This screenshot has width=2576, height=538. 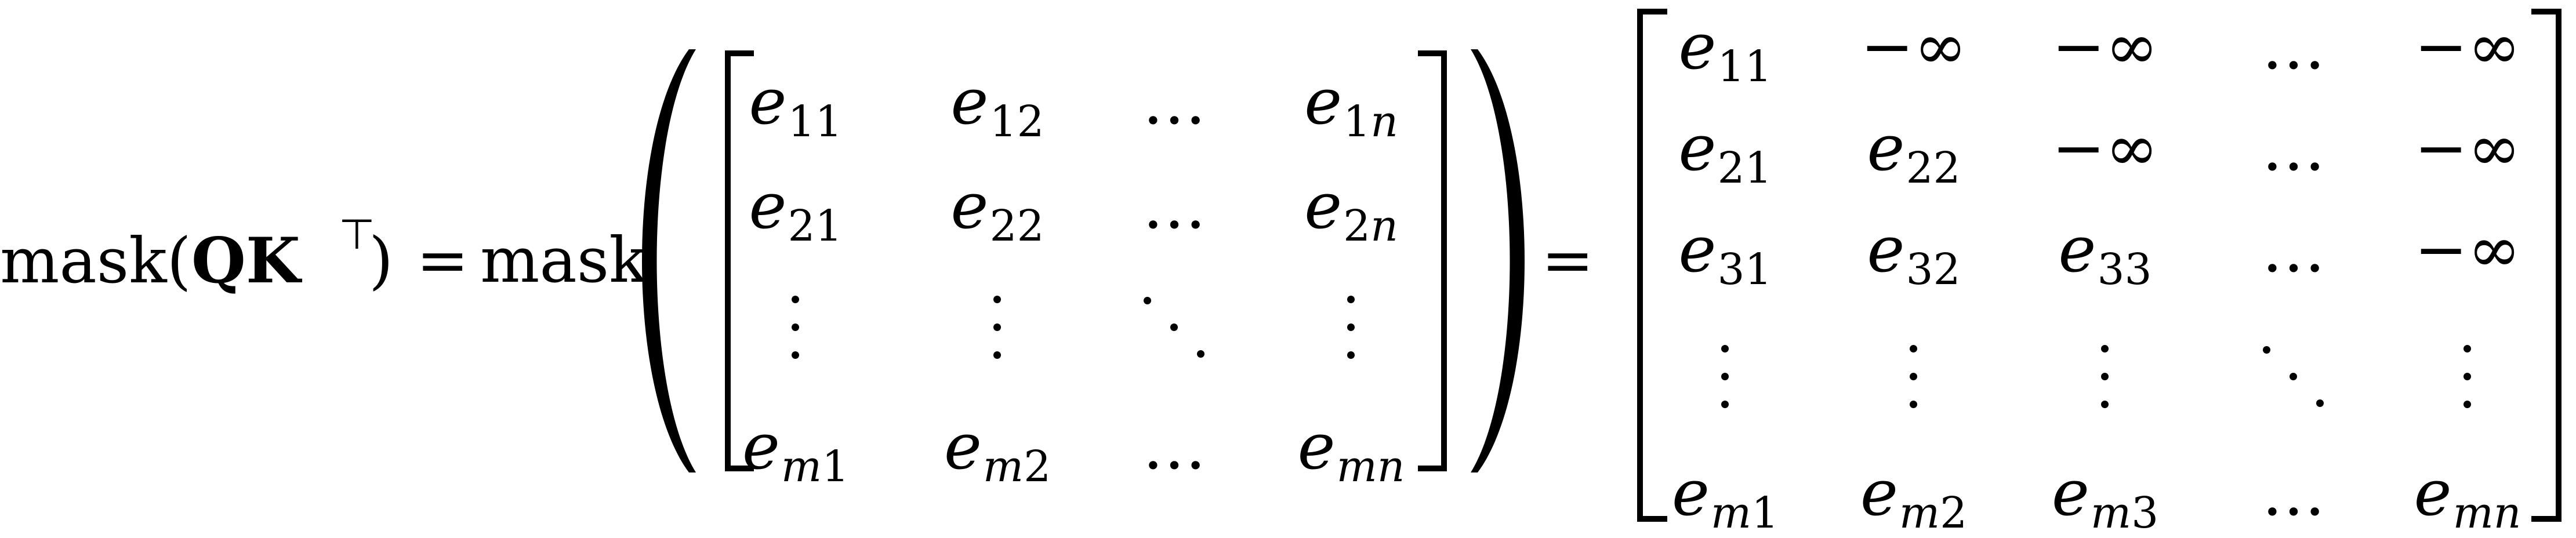 What do you see at coordinates (1744, 270) in the screenshot?
I see `result-matrix-entry-subscript: 31` at bounding box center [1744, 270].